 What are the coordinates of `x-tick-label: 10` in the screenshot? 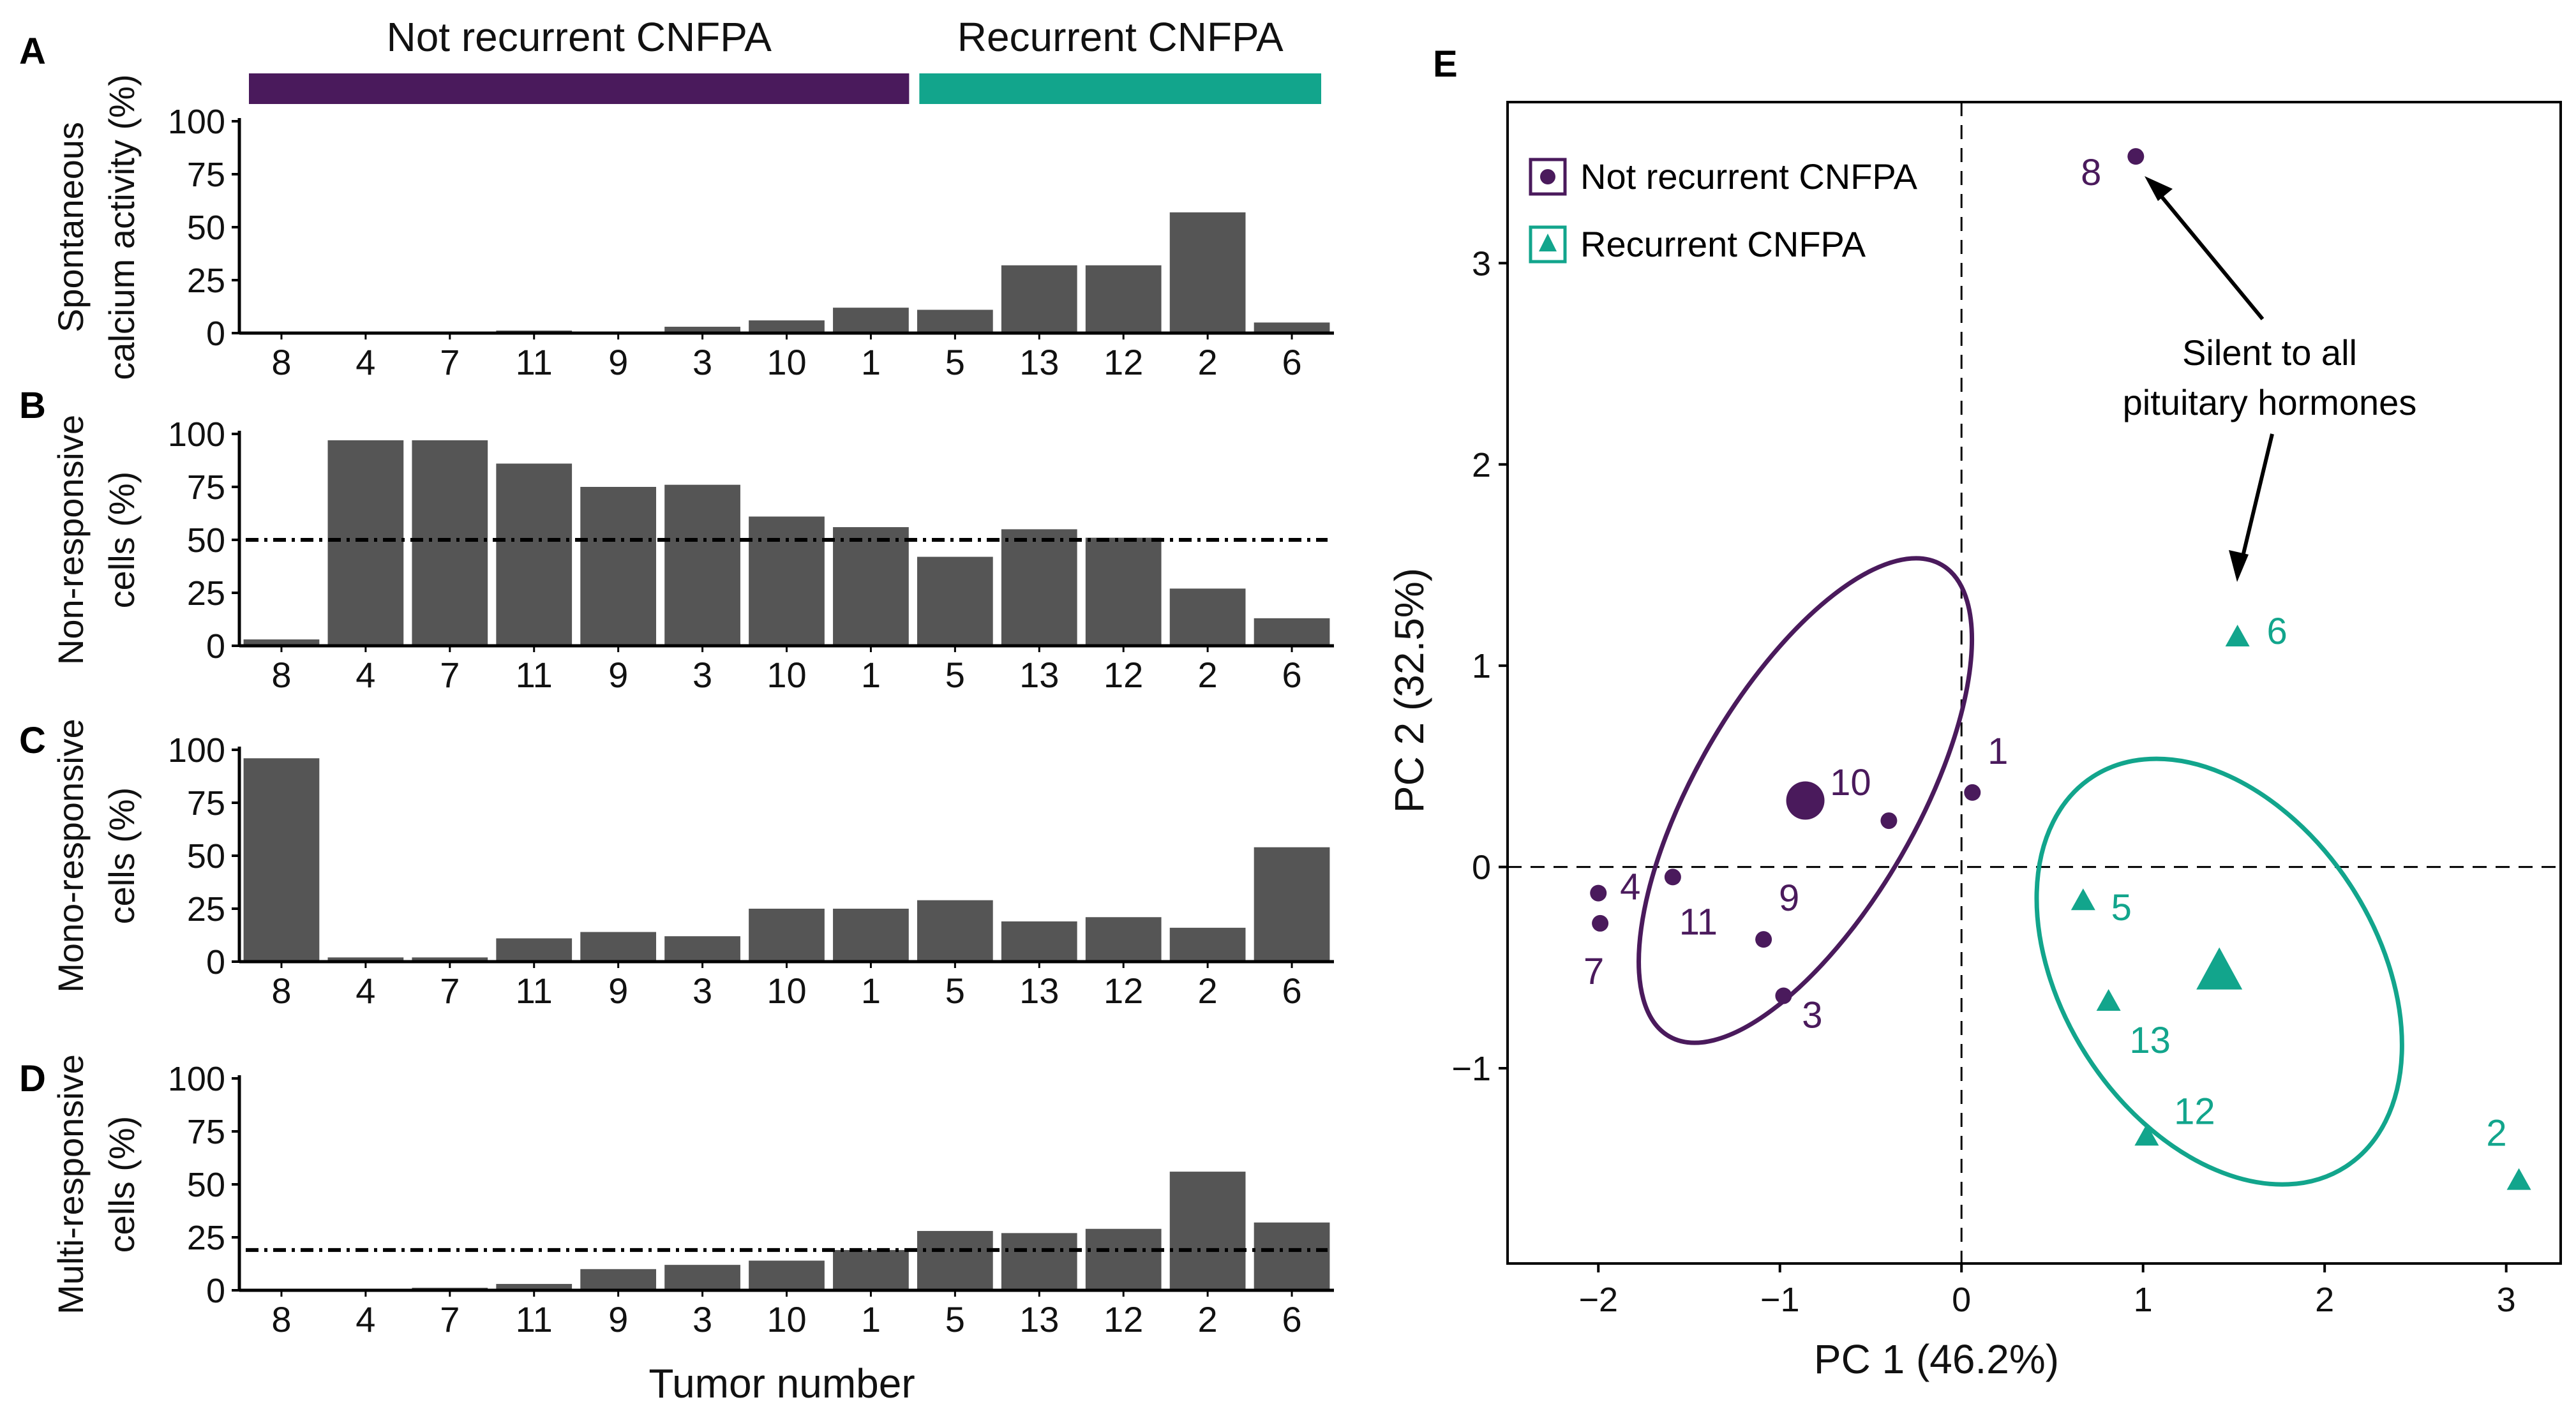 It's located at (786, 675).